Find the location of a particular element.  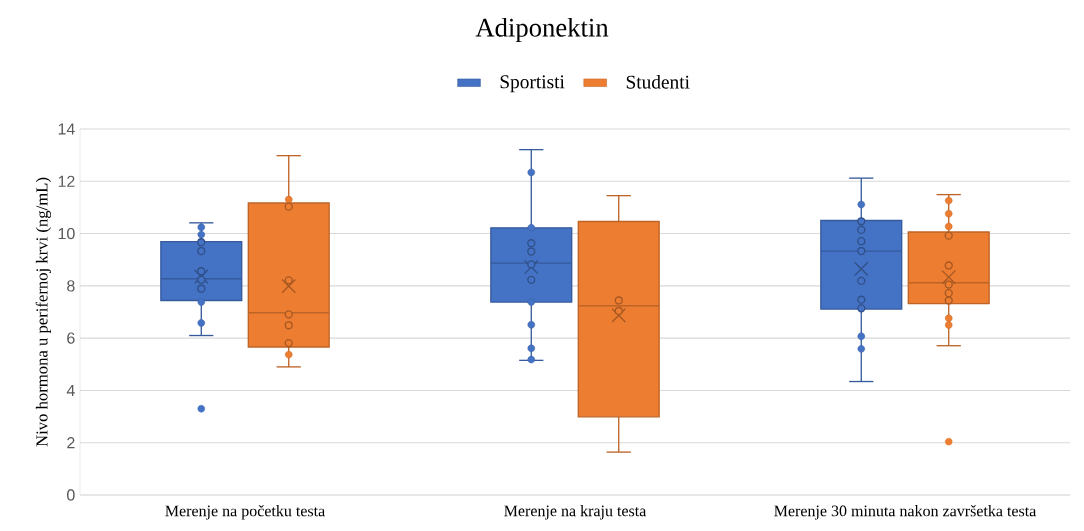

y-tick-label: 6 is located at coordinates (71, 338).